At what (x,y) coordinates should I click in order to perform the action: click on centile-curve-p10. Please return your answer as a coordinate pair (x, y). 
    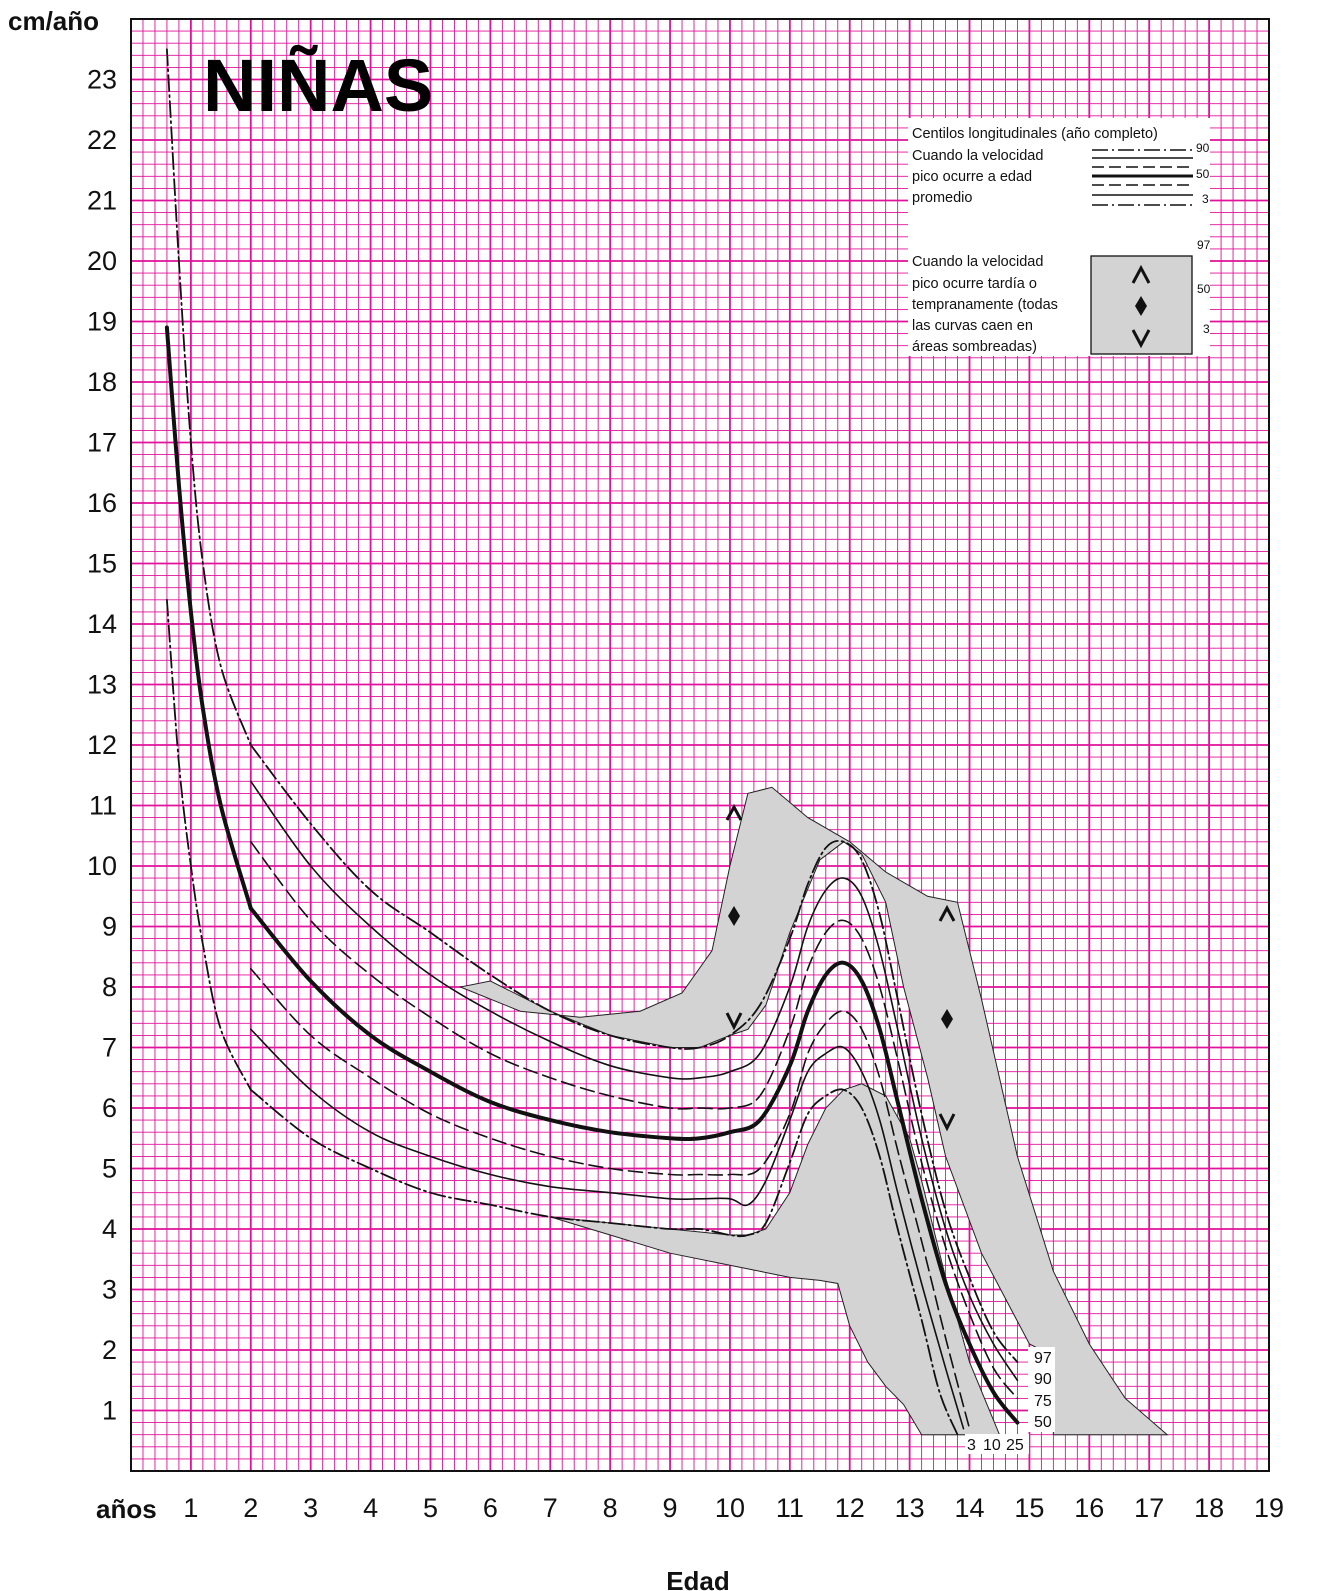
    Looking at the image, I should click on (607, 1229).